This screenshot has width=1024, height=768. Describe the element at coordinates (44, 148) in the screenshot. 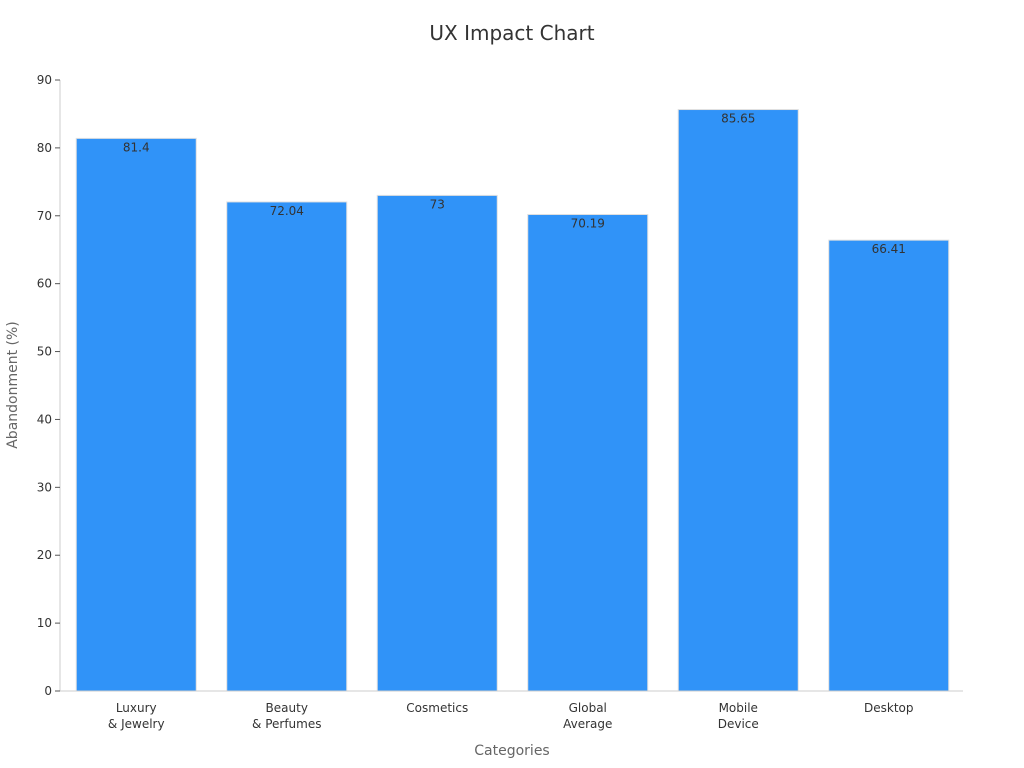

I see `y-tick-label: 80` at that location.